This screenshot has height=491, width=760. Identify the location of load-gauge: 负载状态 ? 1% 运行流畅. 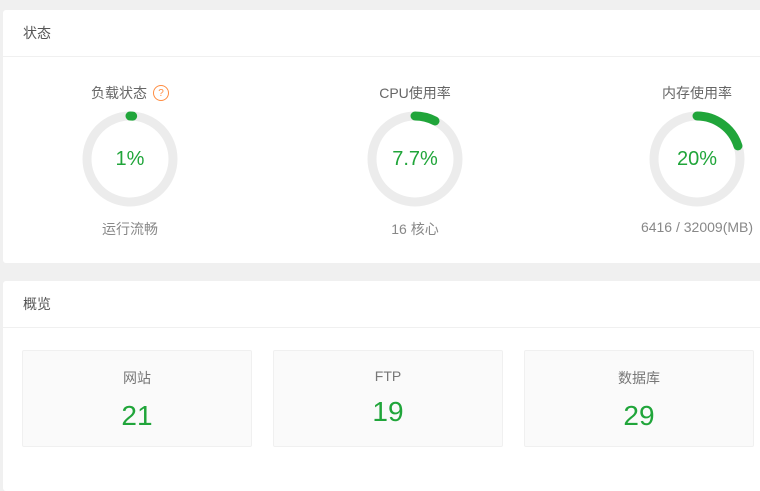
(130, 148).